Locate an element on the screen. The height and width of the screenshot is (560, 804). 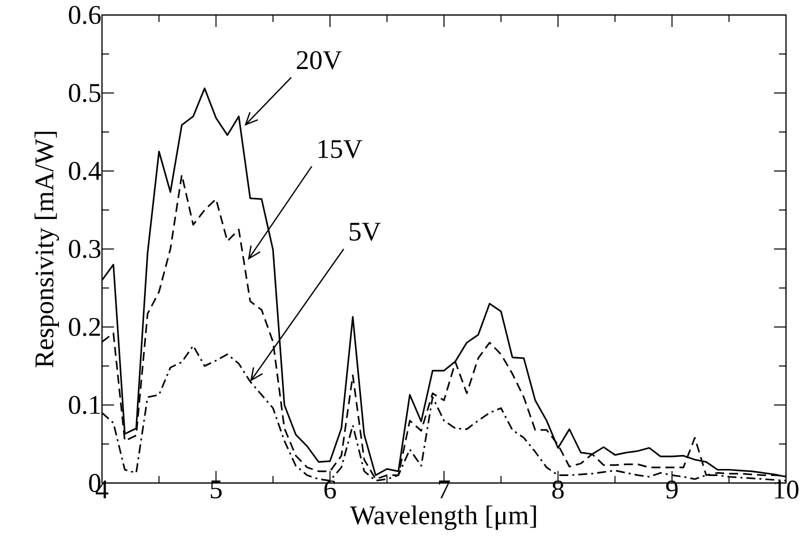
y-tick-label: 0.6 is located at coordinates (84, 15).